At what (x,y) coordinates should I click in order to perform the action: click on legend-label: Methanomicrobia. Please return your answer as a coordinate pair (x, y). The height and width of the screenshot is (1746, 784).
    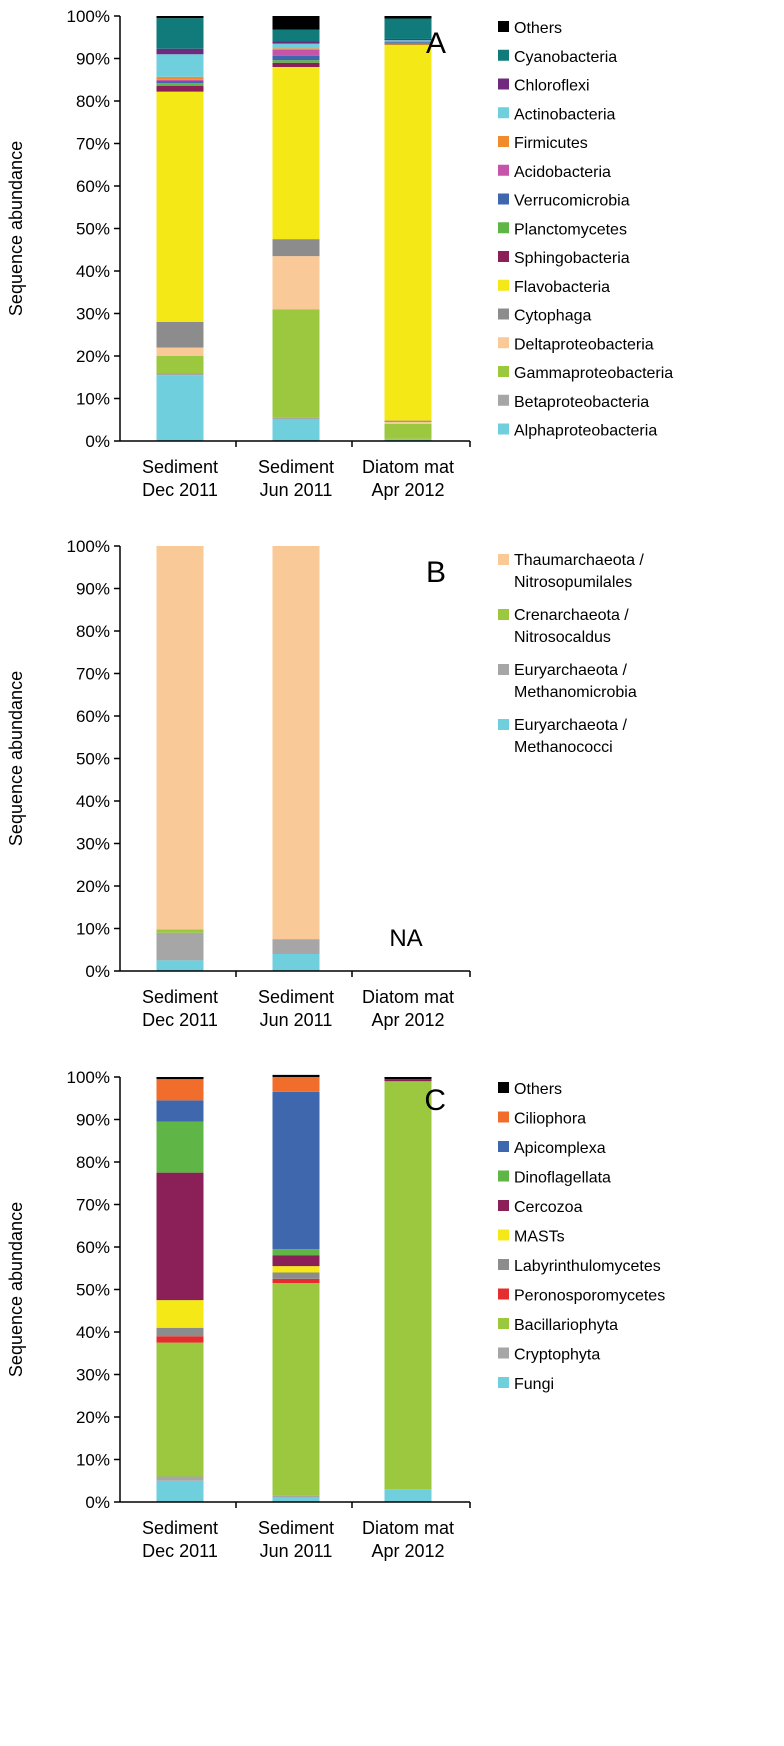
    Looking at the image, I should click on (575, 692).